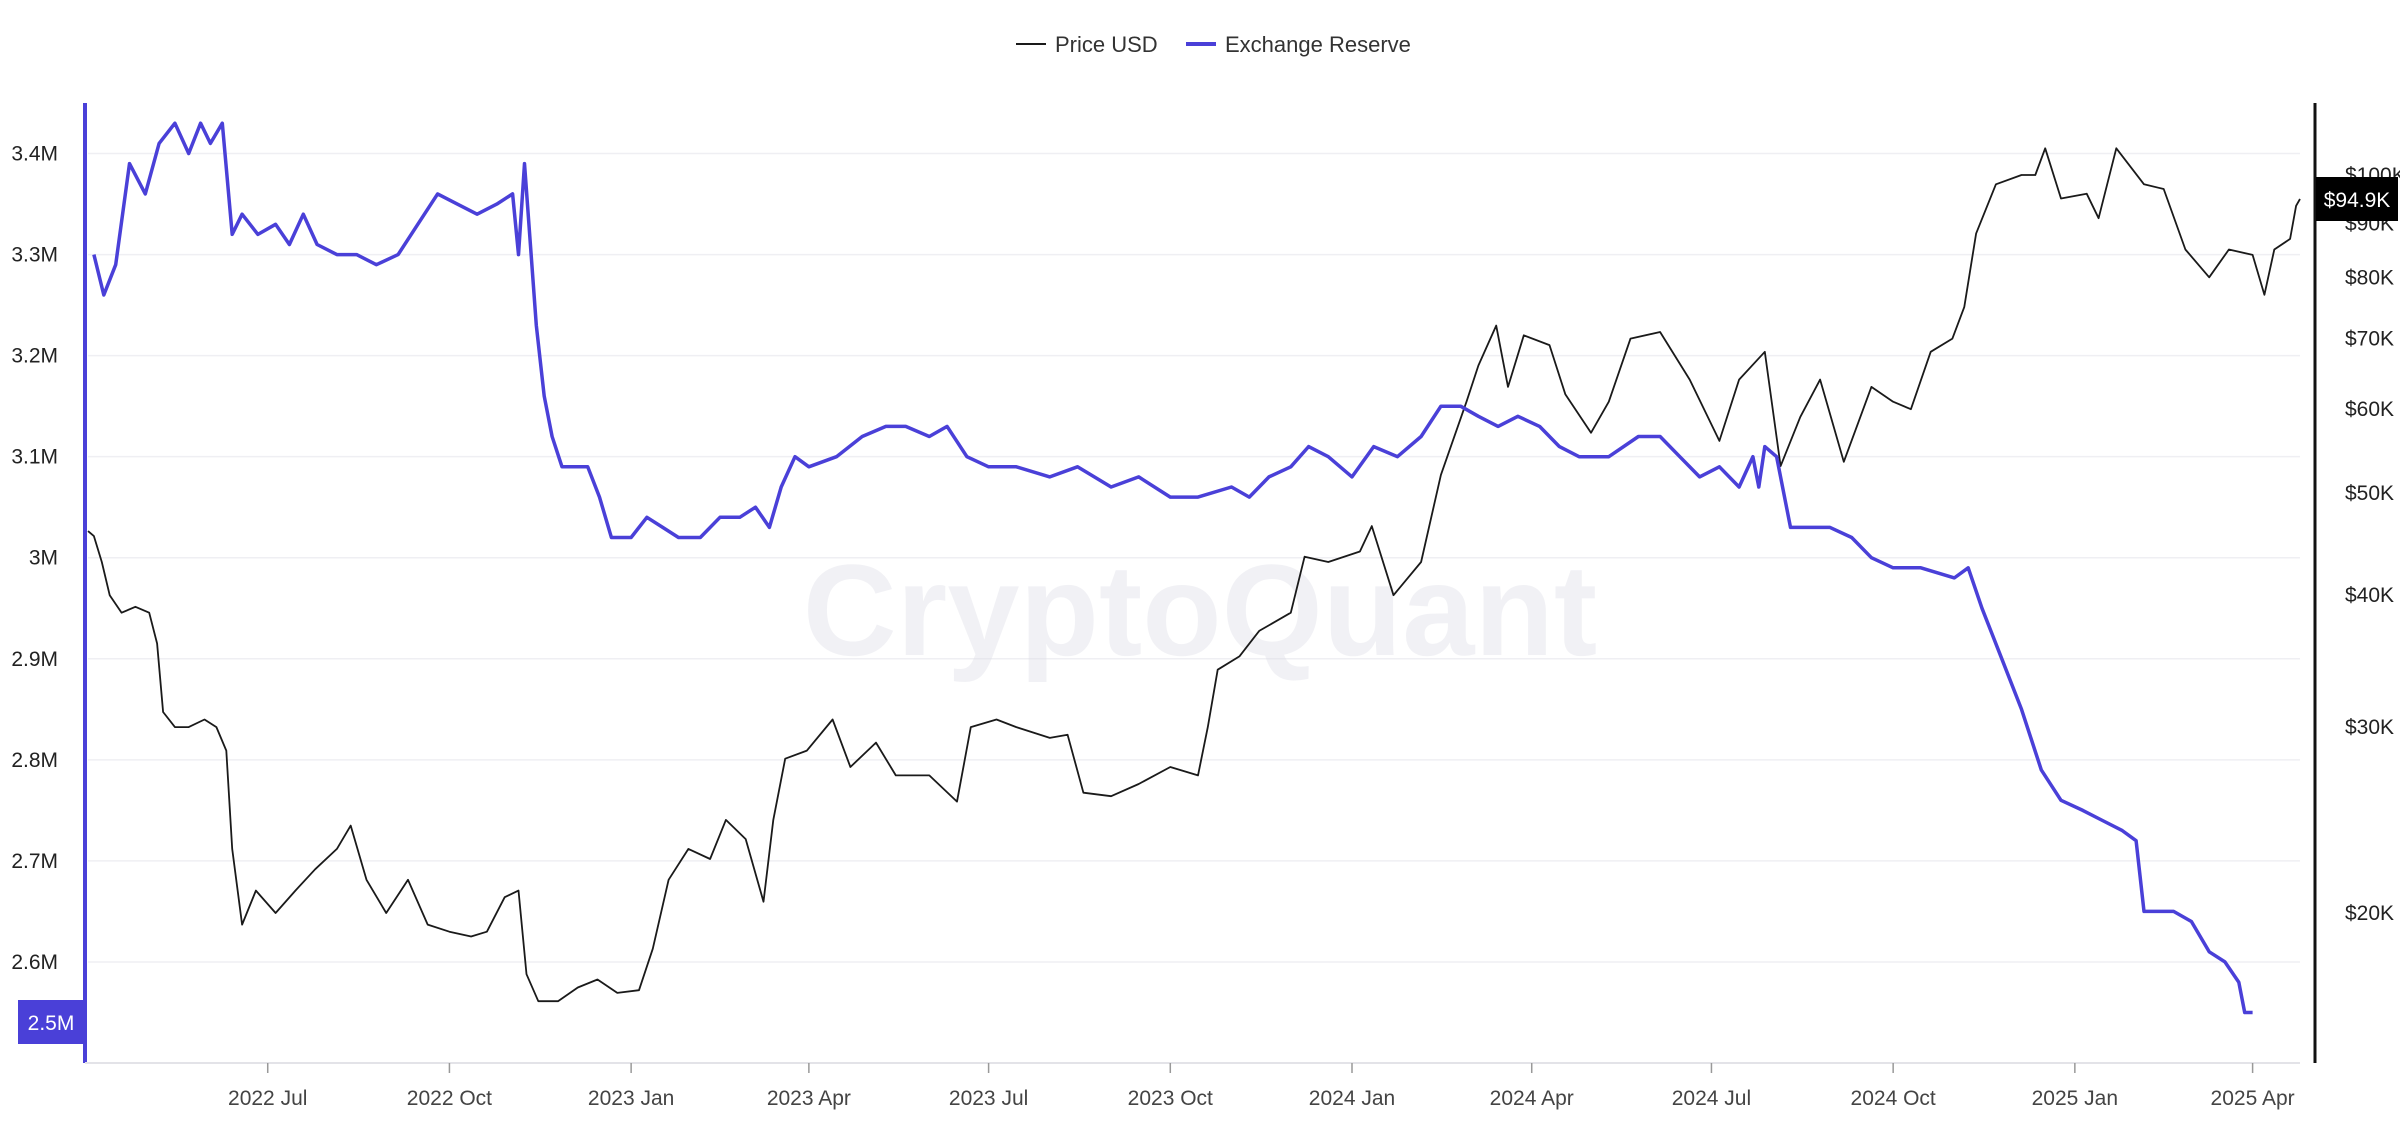 The width and height of the screenshot is (2400, 1122). What do you see at coordinates (449, 1098) in the screenshot?
I see `x-tick-label: 2022 Oct` at bounding box center [449, 1098].